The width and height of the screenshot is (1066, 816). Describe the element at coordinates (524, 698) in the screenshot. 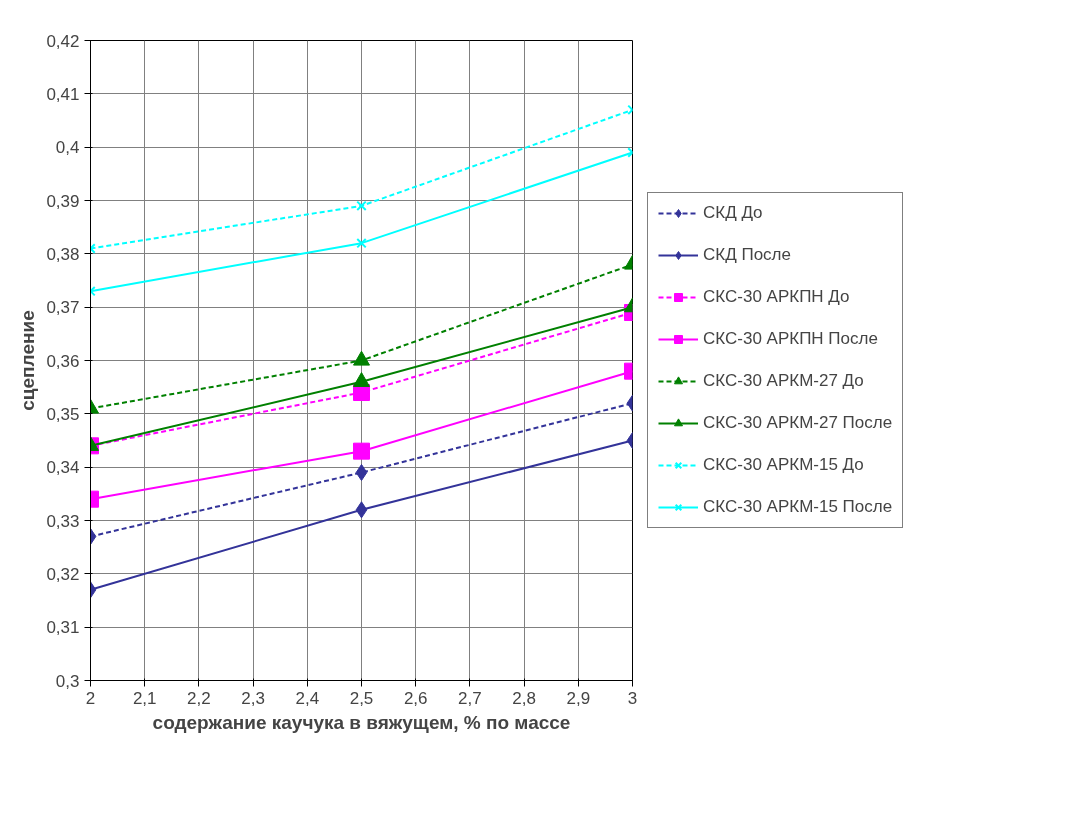

I see `x-tick-label: 2,8` at that location.